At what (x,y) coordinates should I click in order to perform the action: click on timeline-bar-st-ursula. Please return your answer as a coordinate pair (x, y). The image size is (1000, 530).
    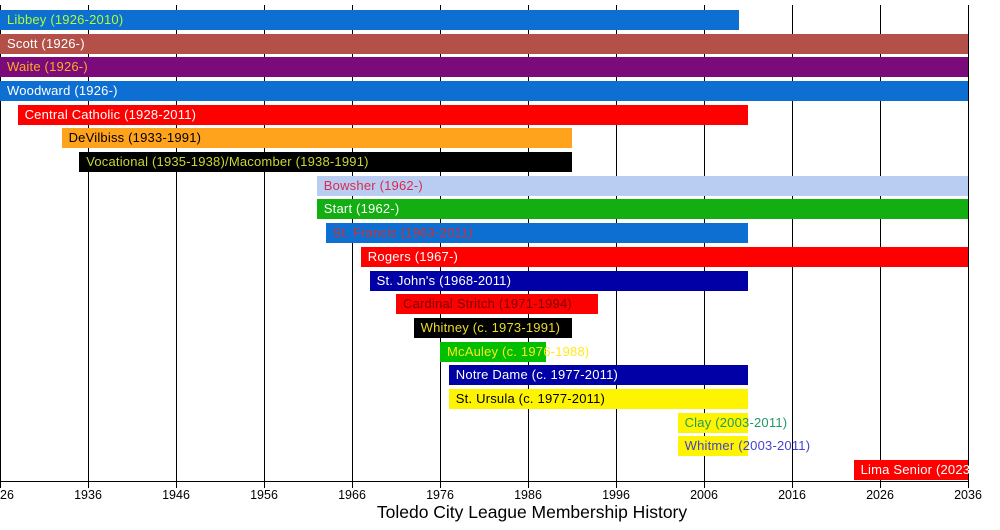
    Looking at the image, I should click on (598, 398).